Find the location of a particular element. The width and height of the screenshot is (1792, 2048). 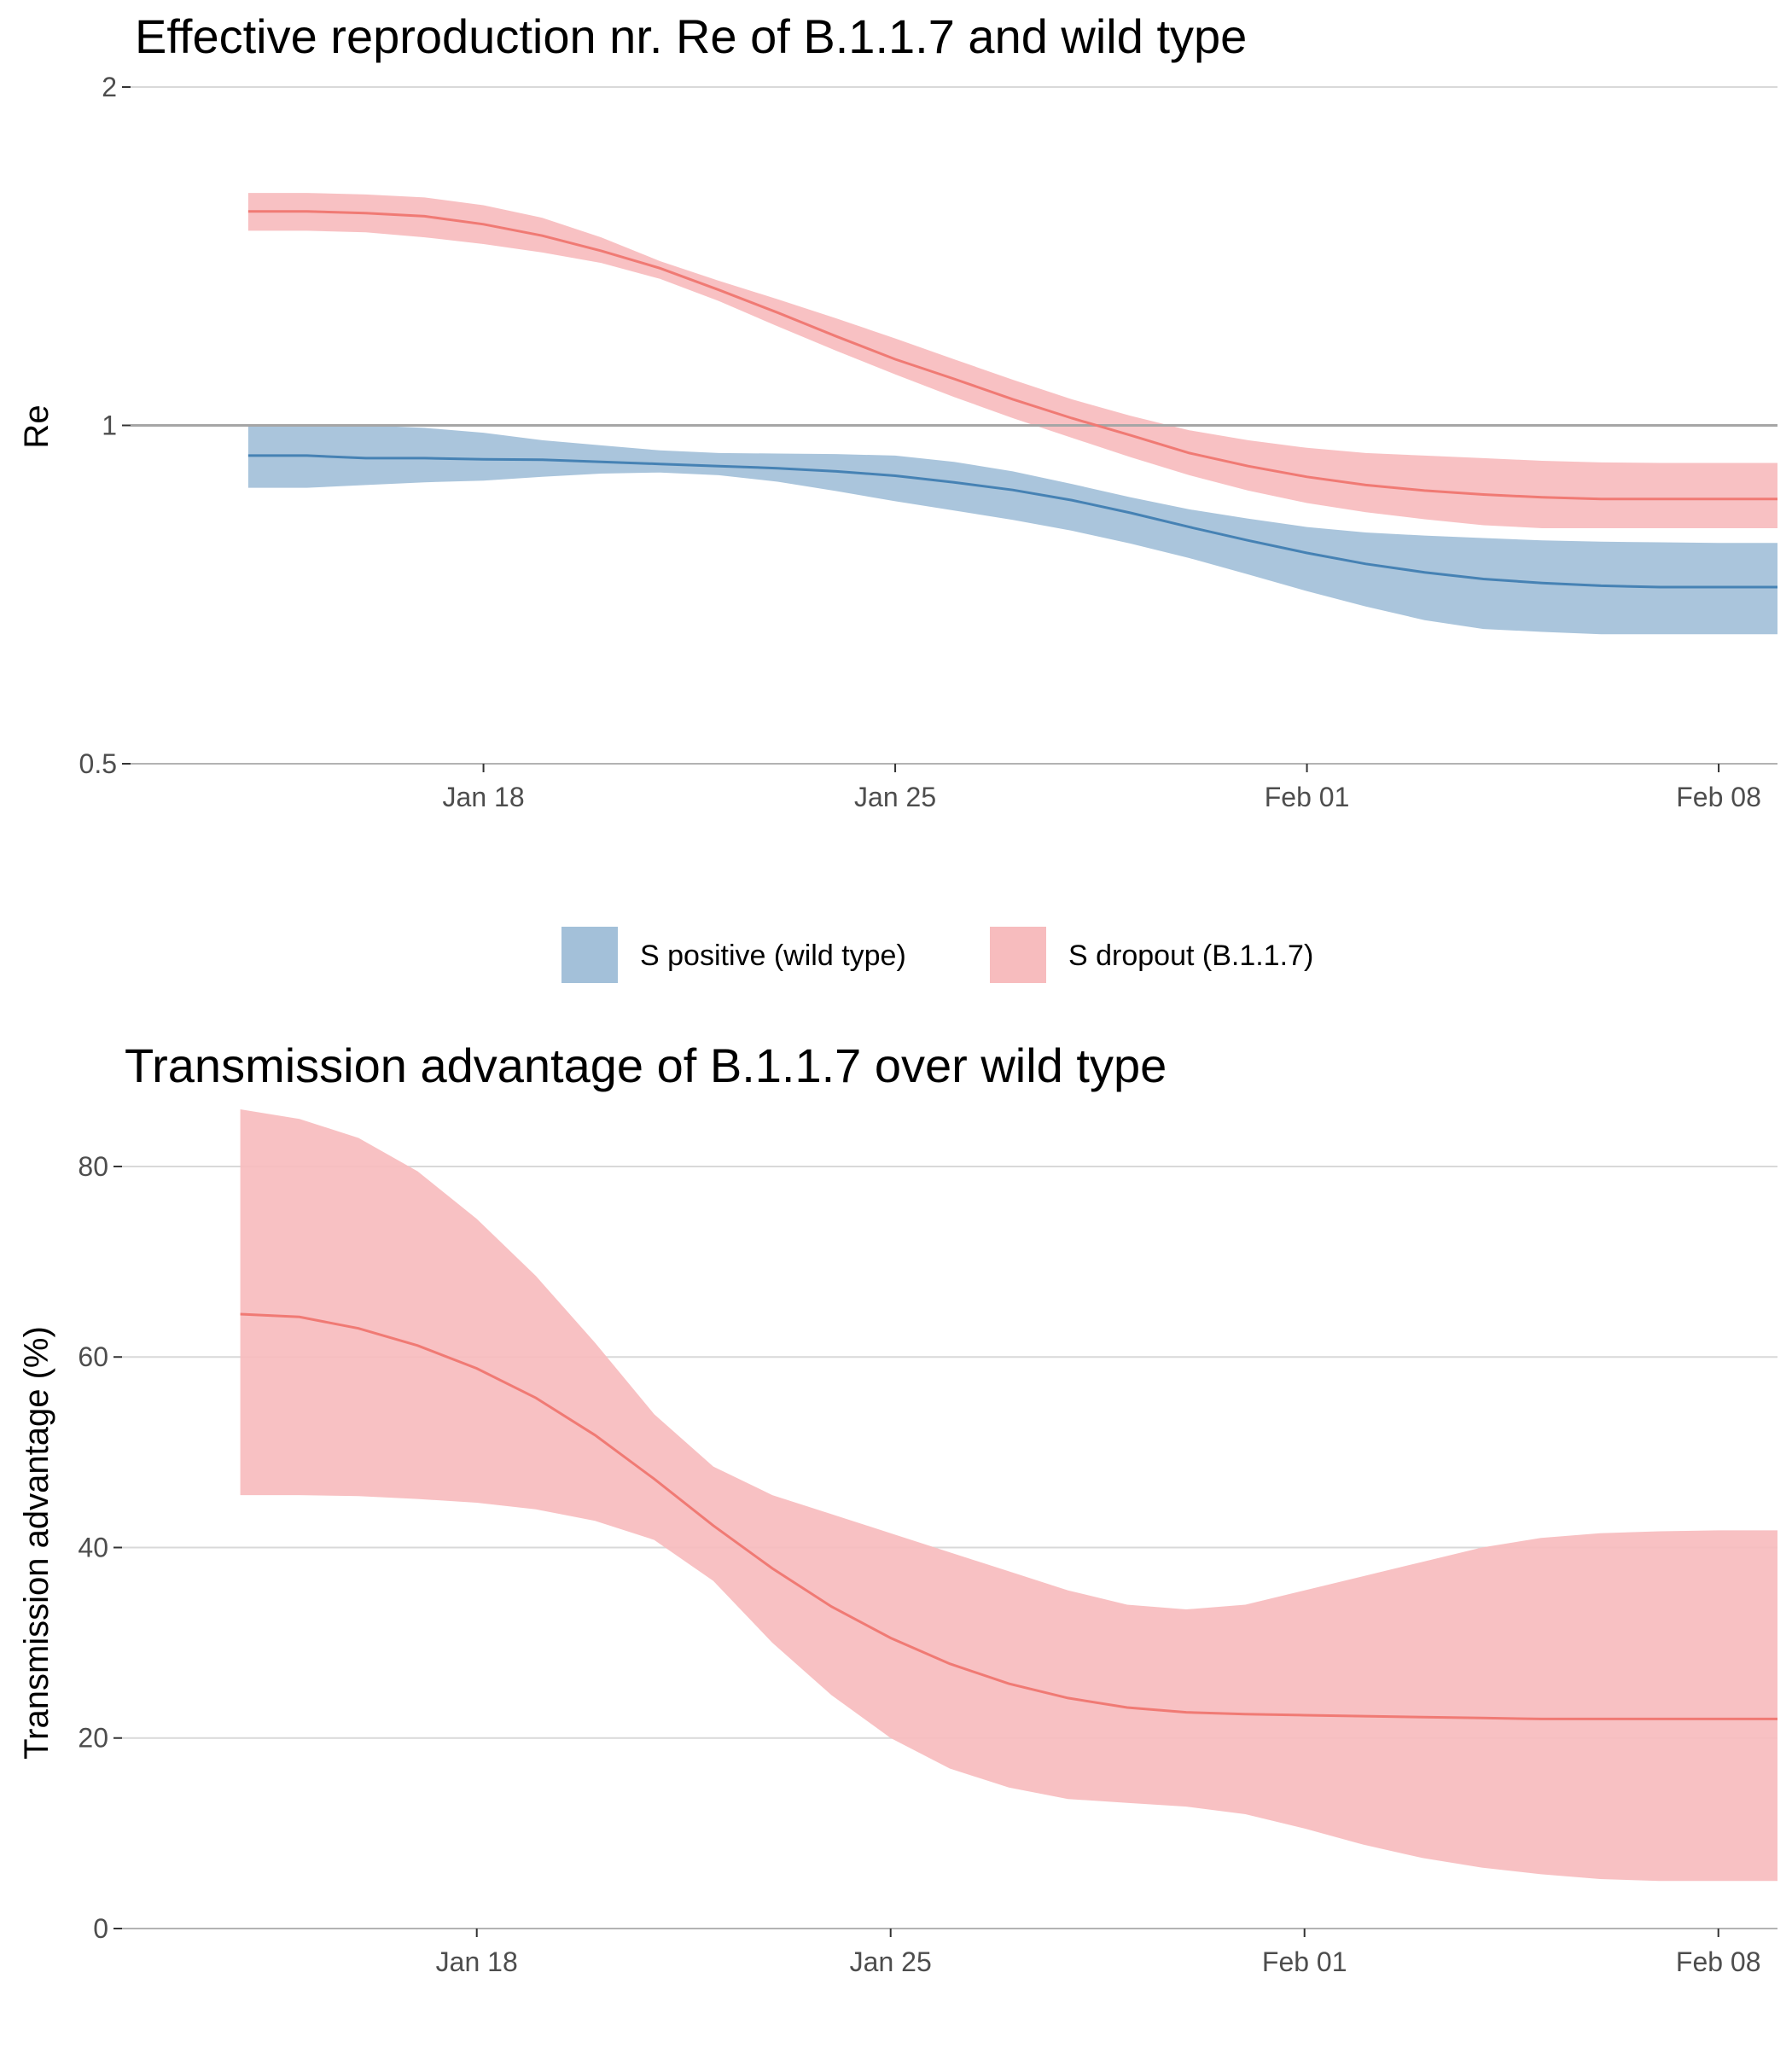

legend-label-s-dropout: S dropout (B.1.1.7) is located at coordinates (1190, 956).